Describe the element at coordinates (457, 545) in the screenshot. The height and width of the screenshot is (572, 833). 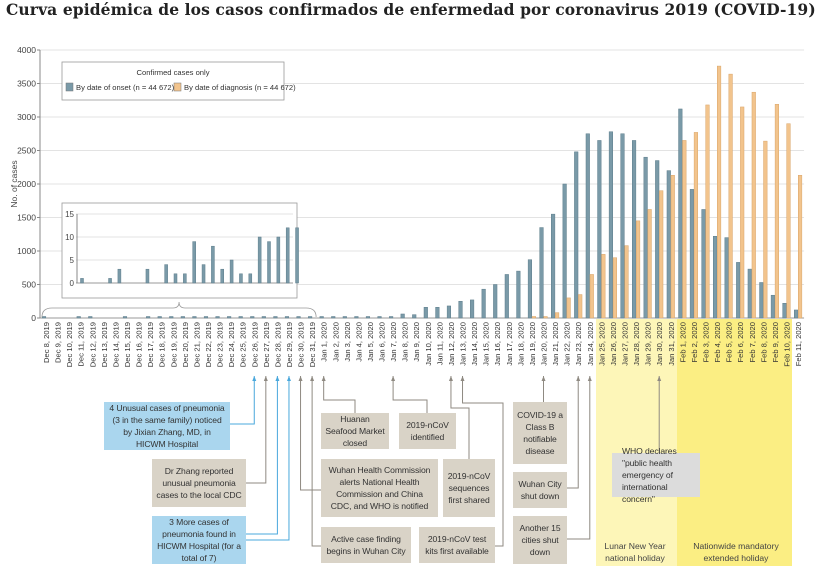
I see `annotation-text: 2019-nCoV test kits first available` at that location.